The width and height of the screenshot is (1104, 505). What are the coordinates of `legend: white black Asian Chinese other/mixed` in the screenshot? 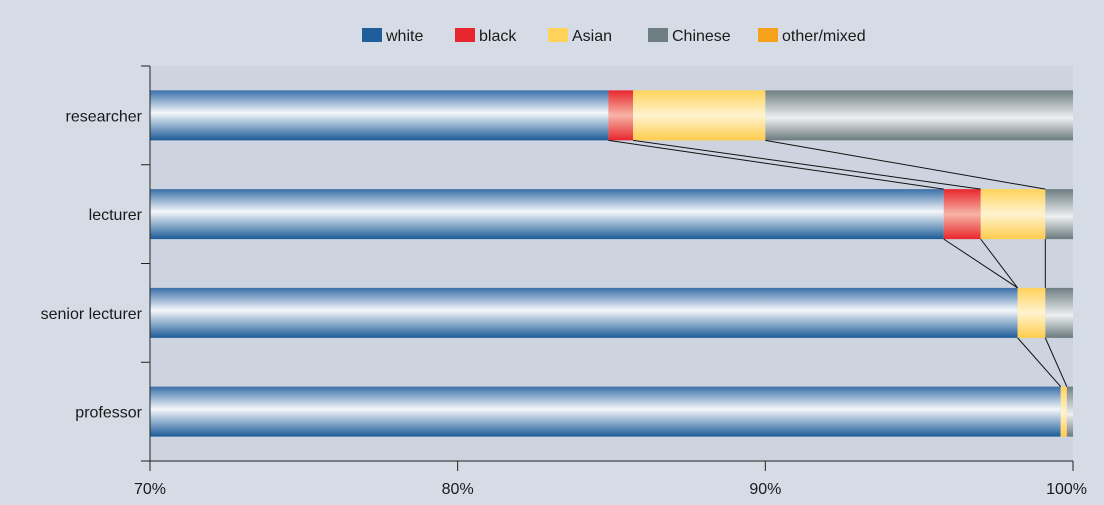 It's located at (614, 36).